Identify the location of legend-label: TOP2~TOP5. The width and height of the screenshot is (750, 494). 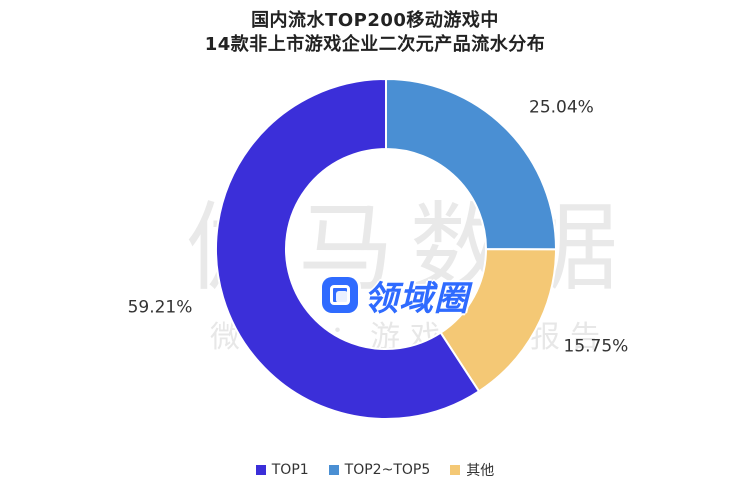
(387, 470).